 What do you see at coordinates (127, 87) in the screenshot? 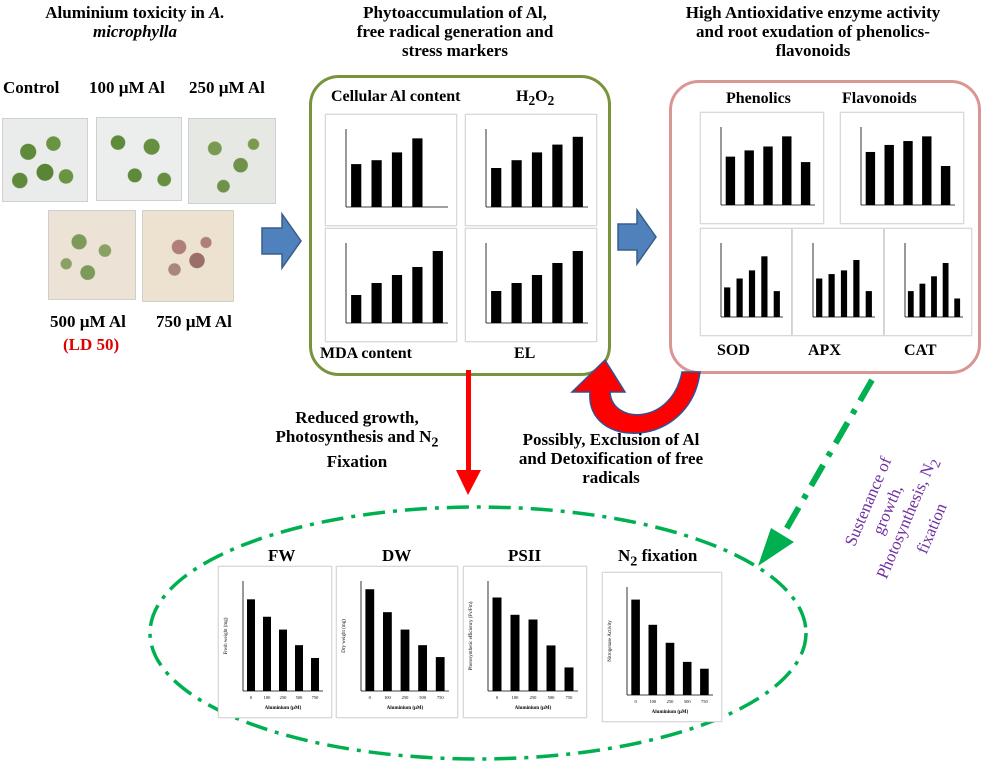
I see `label-100: 100 µM Al` at bounding box center [127, 87].